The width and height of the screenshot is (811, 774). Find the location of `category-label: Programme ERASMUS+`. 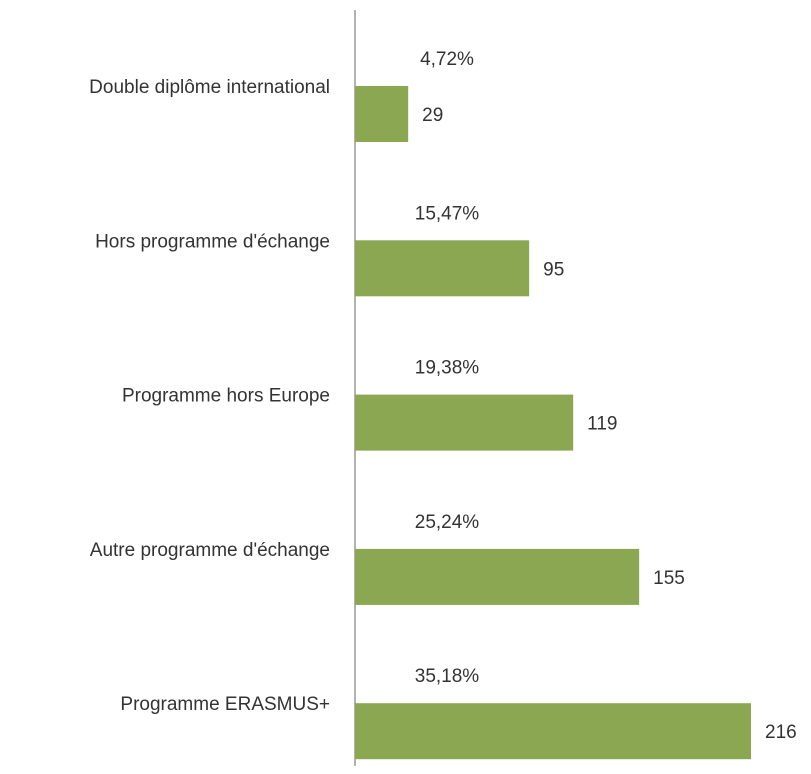

category-label: Programme ERASMUS+ is located at coordinates (225, 704).